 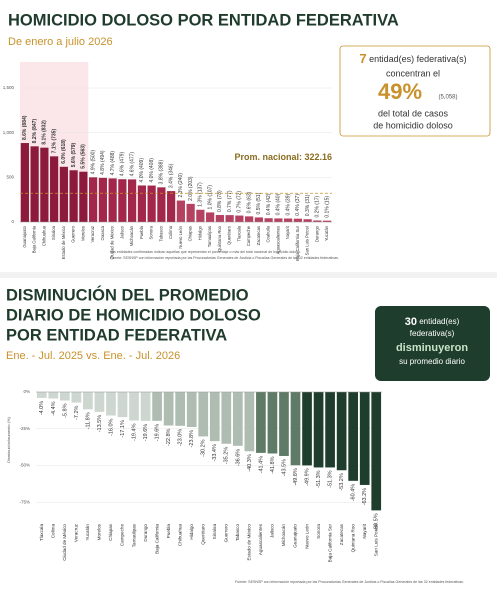 What do you see at coordinates (219, 238) in the screenshot?
I see `x-tick-label: Quintana Roo` at bounding box center [219, 238].